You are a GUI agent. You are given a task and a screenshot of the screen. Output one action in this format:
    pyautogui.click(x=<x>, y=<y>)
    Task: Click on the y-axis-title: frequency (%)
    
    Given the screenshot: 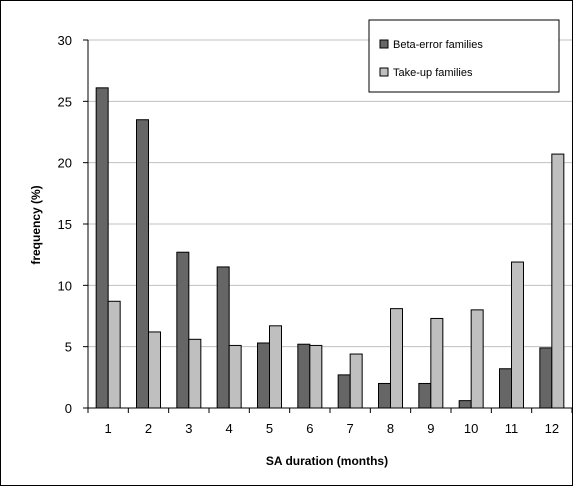 What is the action you would take?
    pyautogui.click(x=36, y=224)
    